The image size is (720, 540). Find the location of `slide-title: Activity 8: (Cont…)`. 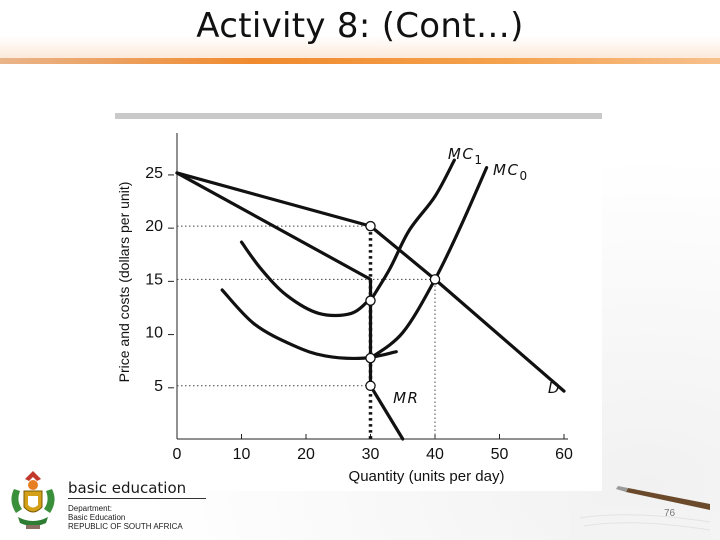

slide-title: Activity 8: (Cont…) is located at coordinates (360, 26).